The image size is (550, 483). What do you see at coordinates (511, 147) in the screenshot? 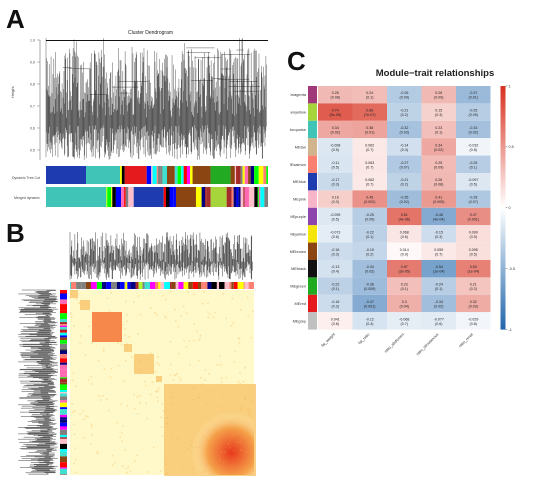
I see `scale-tick-label: 0.5` at bounding box center [511, 147].